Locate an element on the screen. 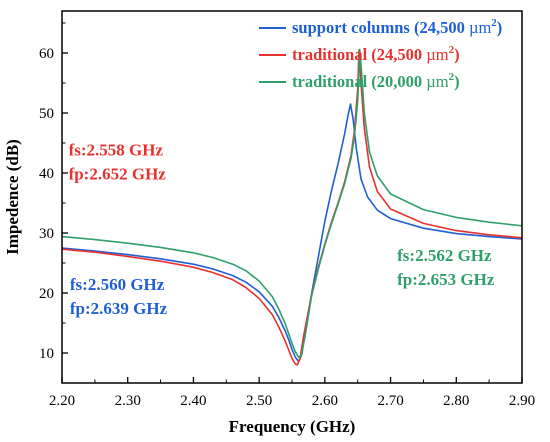 Image resolution: width=550 pixels, height=442 pixels. x-tick-label: 2.70 is located at coordinates (390, 401).